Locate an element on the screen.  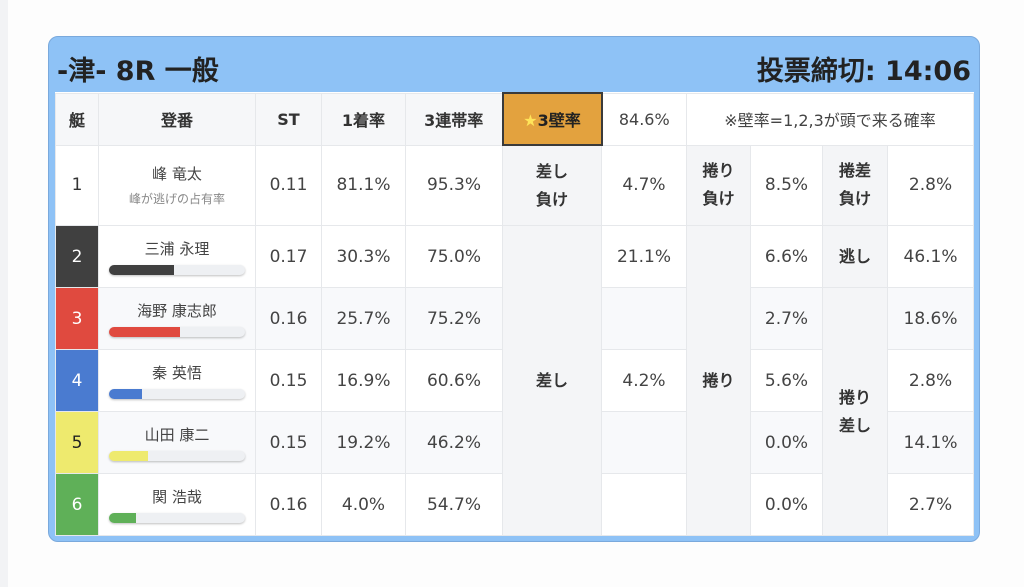
racer-cell: 秦 英悟 is located at coordinates (177, 380).